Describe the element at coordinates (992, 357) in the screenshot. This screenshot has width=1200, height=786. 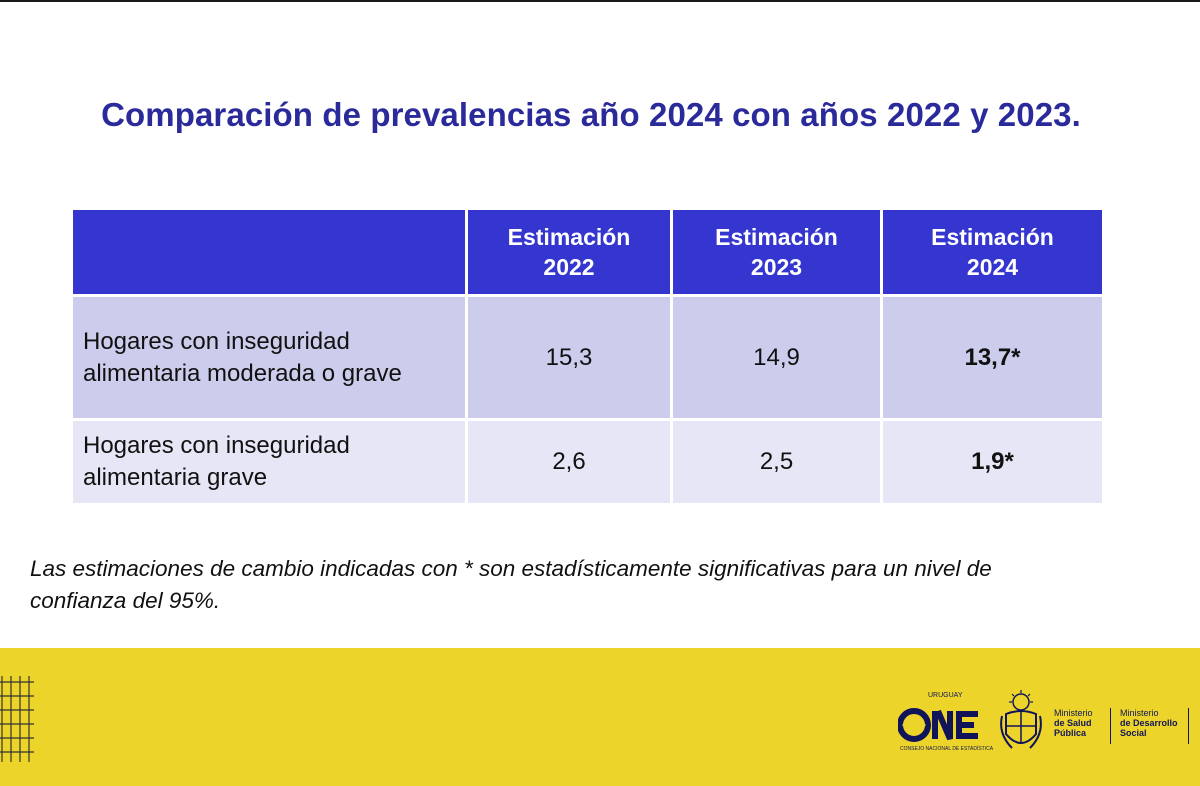
I see `value-2024: 13,7*` at that location.